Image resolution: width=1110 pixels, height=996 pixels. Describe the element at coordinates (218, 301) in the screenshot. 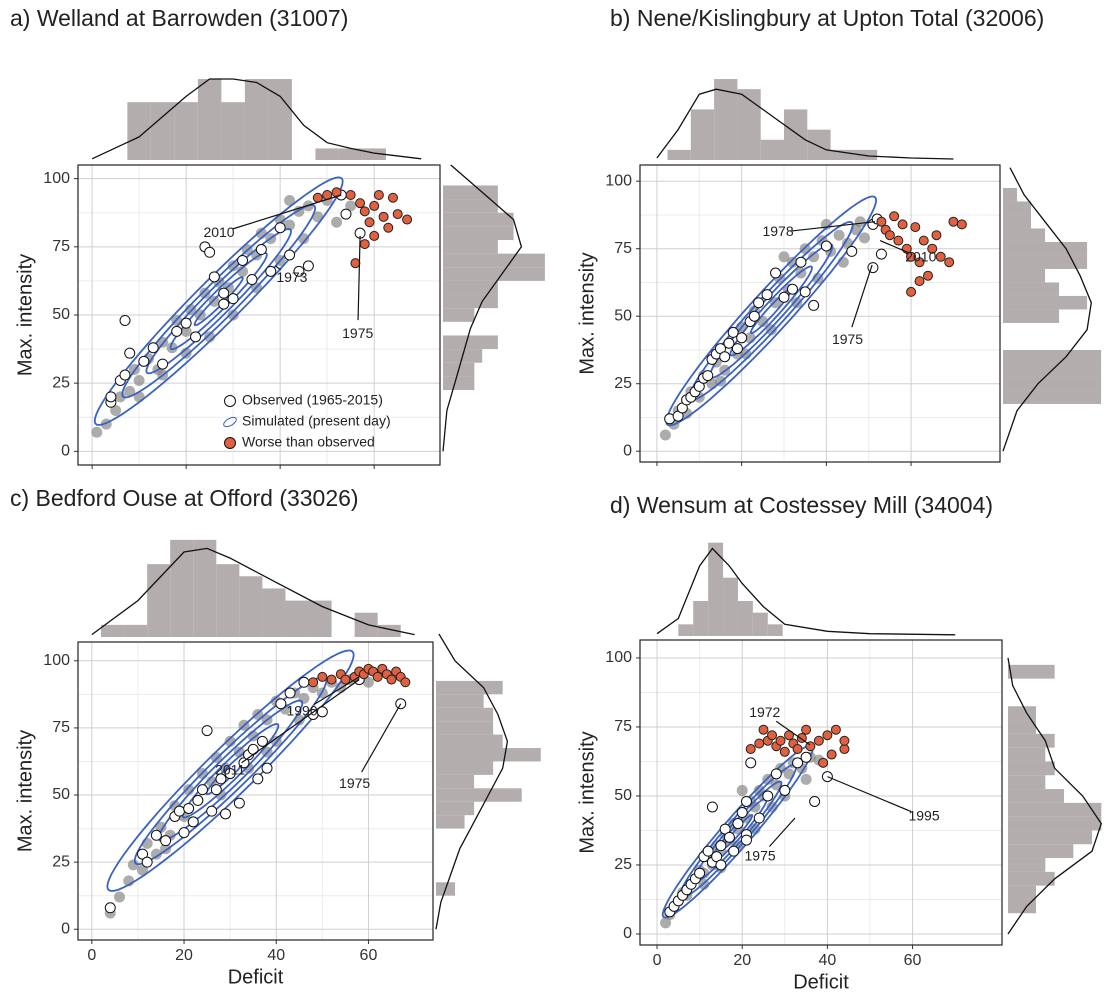

I see `contour` at that location.